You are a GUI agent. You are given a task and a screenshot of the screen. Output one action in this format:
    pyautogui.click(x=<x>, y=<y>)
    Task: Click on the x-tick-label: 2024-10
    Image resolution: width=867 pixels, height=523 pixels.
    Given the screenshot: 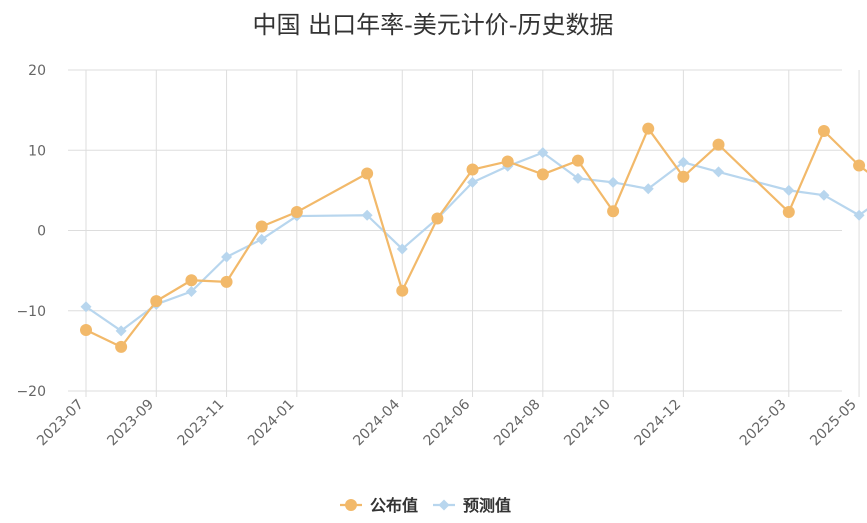 What is the action you would take?
    pyautogui.click(x=587, y=423)
    